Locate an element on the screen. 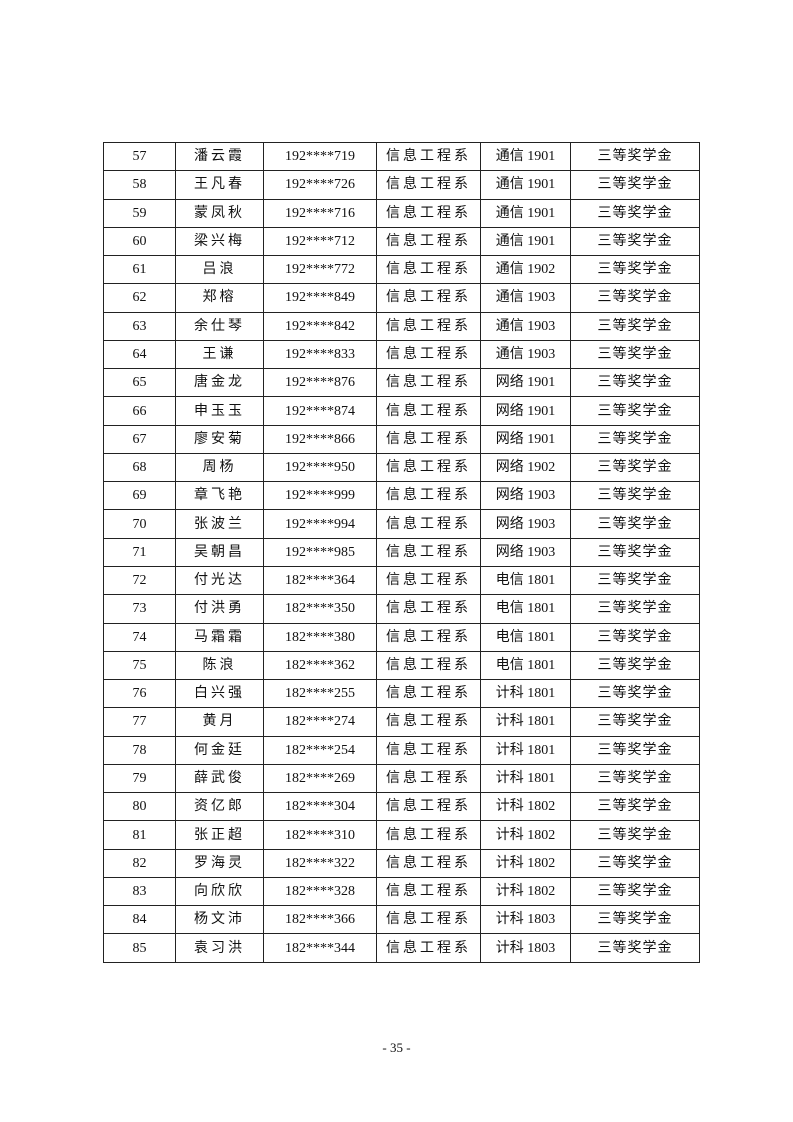 This screenshot has height=1122, width=793. student-name-cell: 资亿郎 is located at coordinates (219, 807).